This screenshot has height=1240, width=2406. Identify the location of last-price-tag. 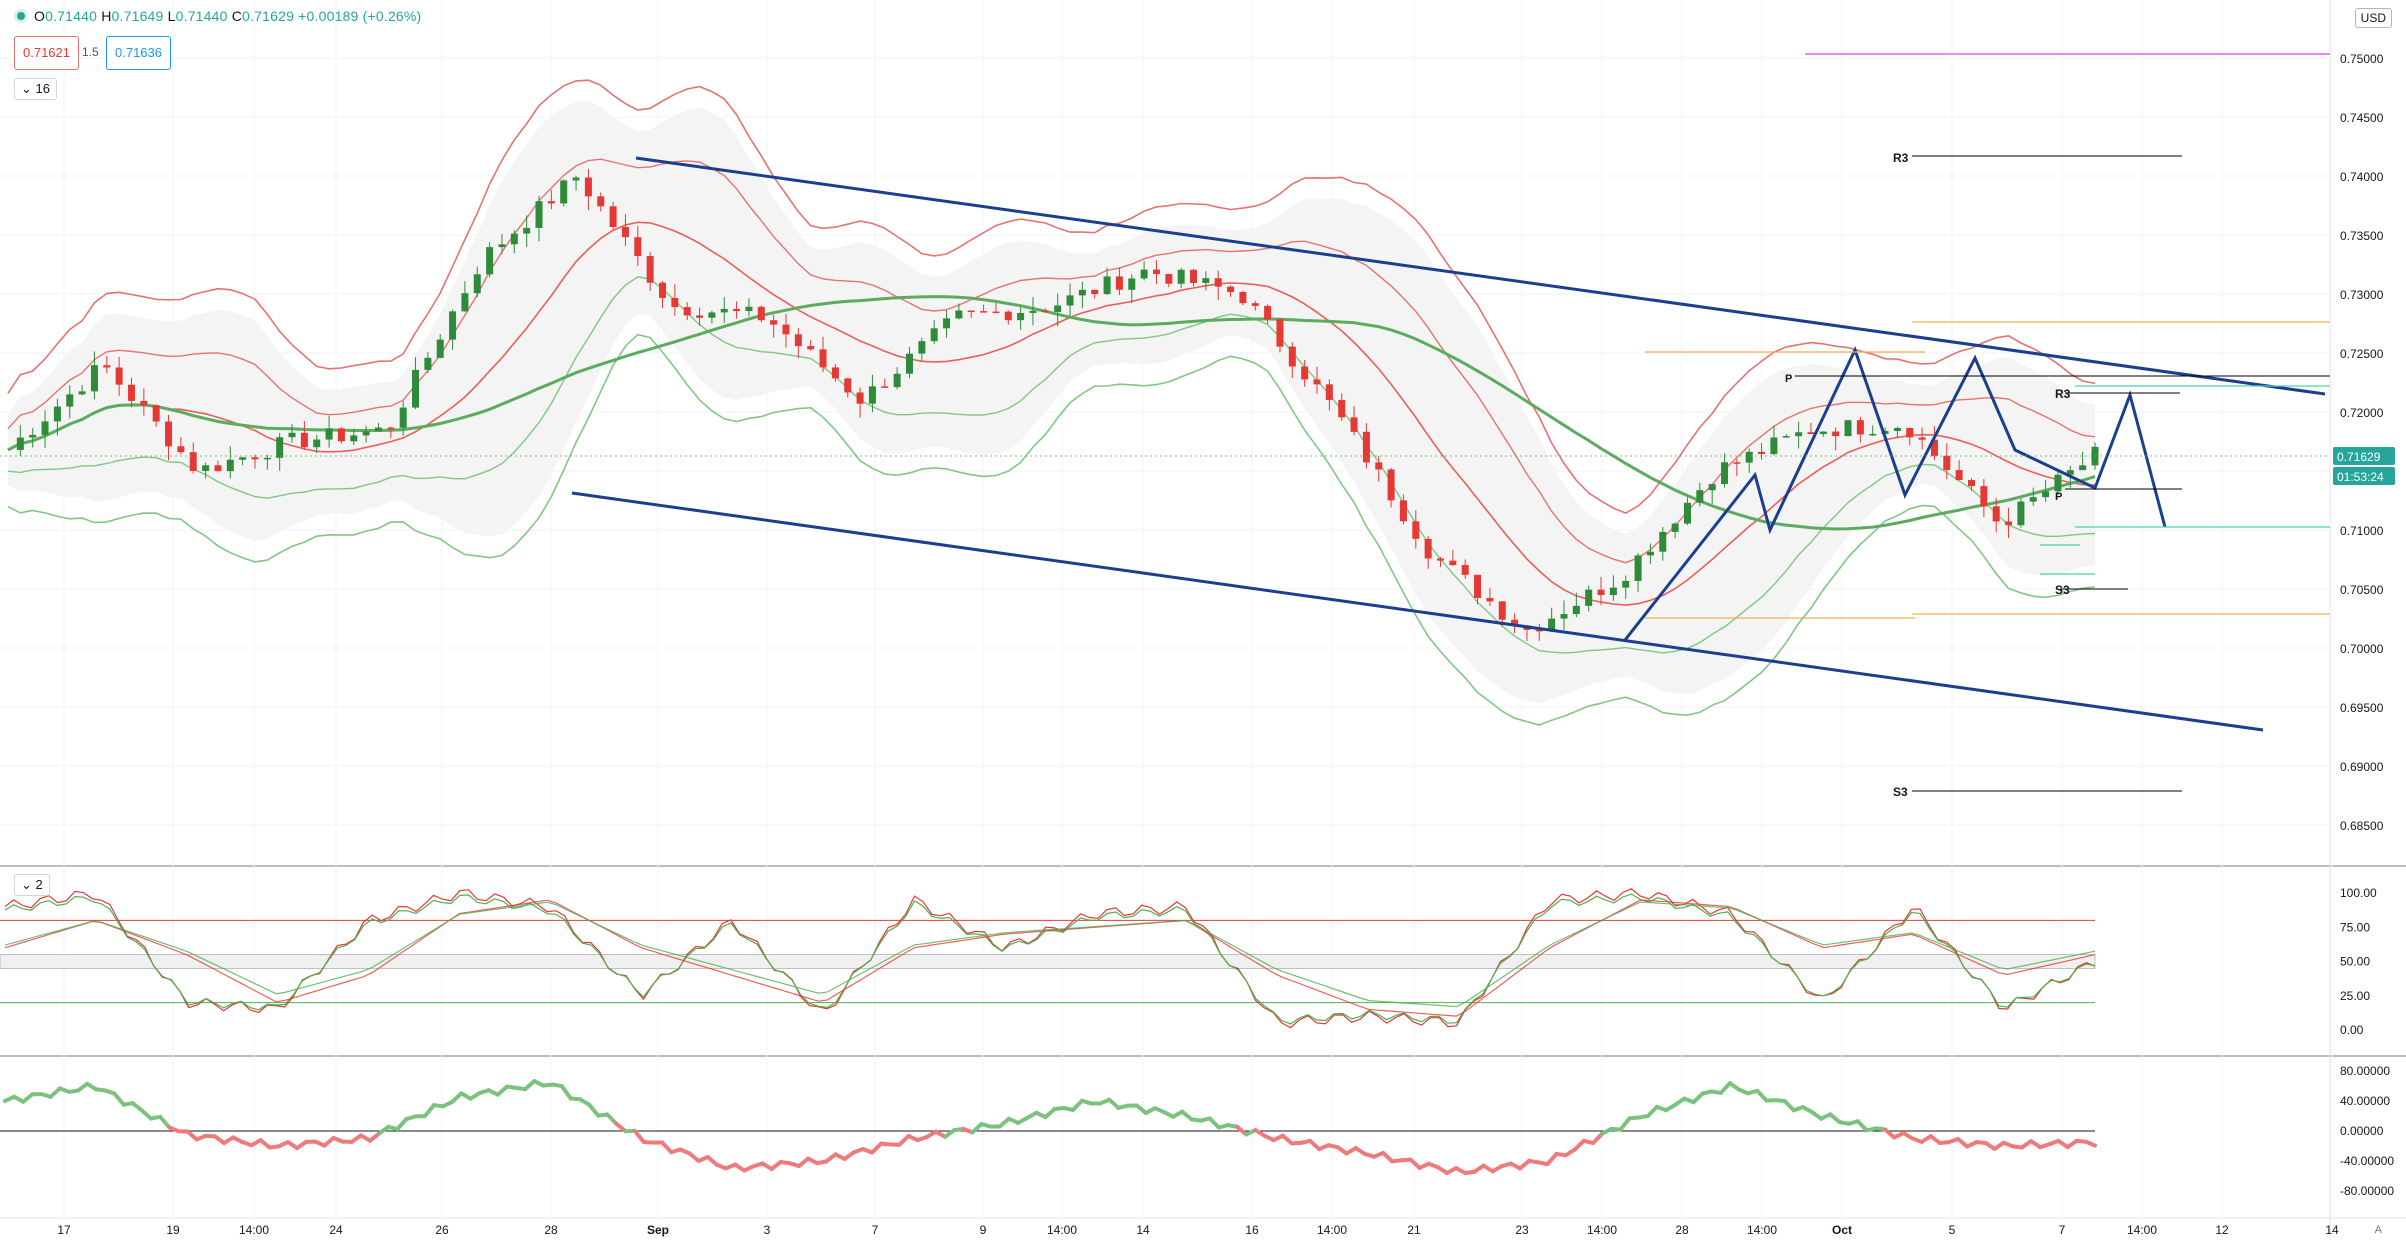
(2364, 456).